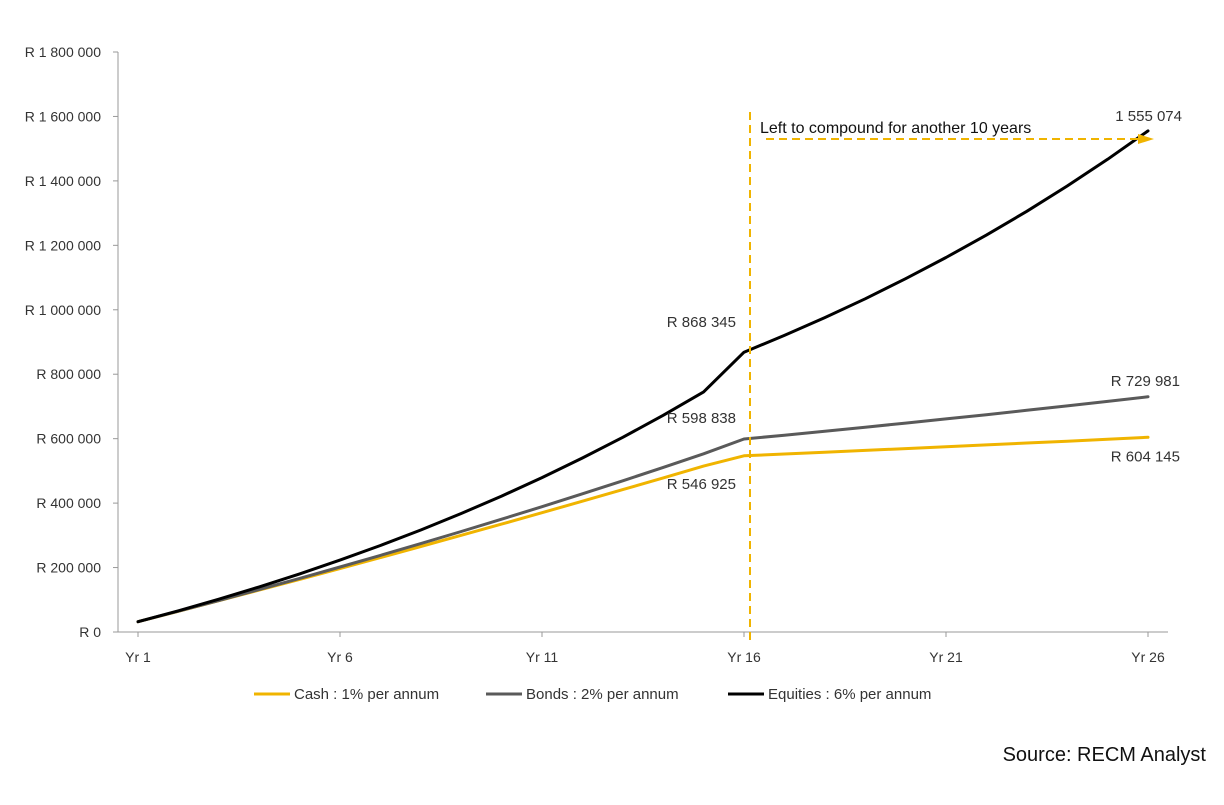 The height and width of the screenshot is (805, 1224). What do you see at coordinates (701, 418) in the screenshot?
I see `data-label: R 598 838` at bounding box center [701, 418].